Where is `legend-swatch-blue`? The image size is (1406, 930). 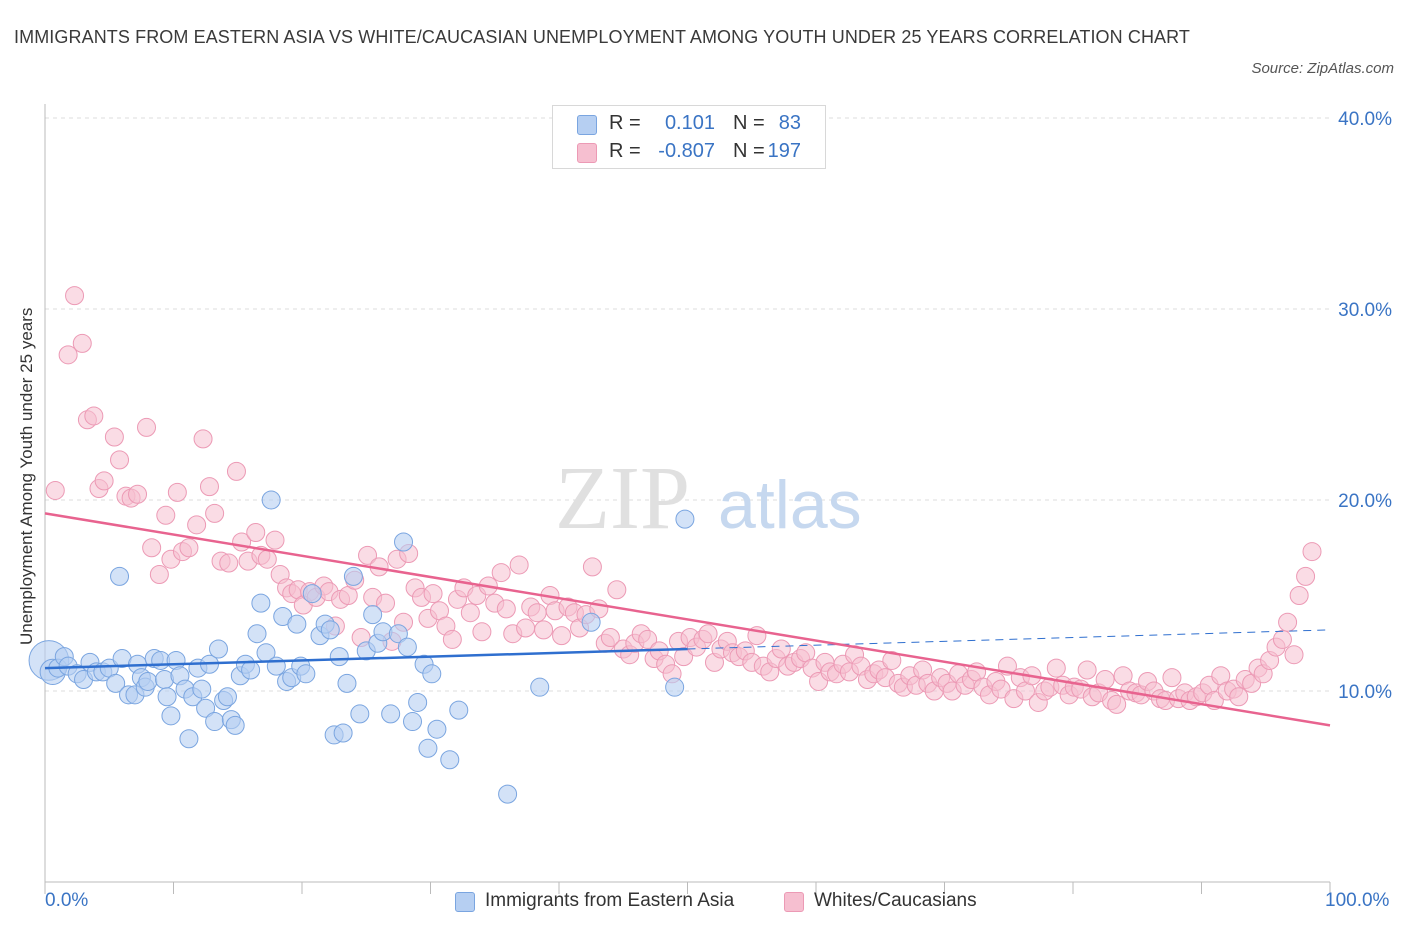 legend-swatch-blue is located at coordinates (465, 902).